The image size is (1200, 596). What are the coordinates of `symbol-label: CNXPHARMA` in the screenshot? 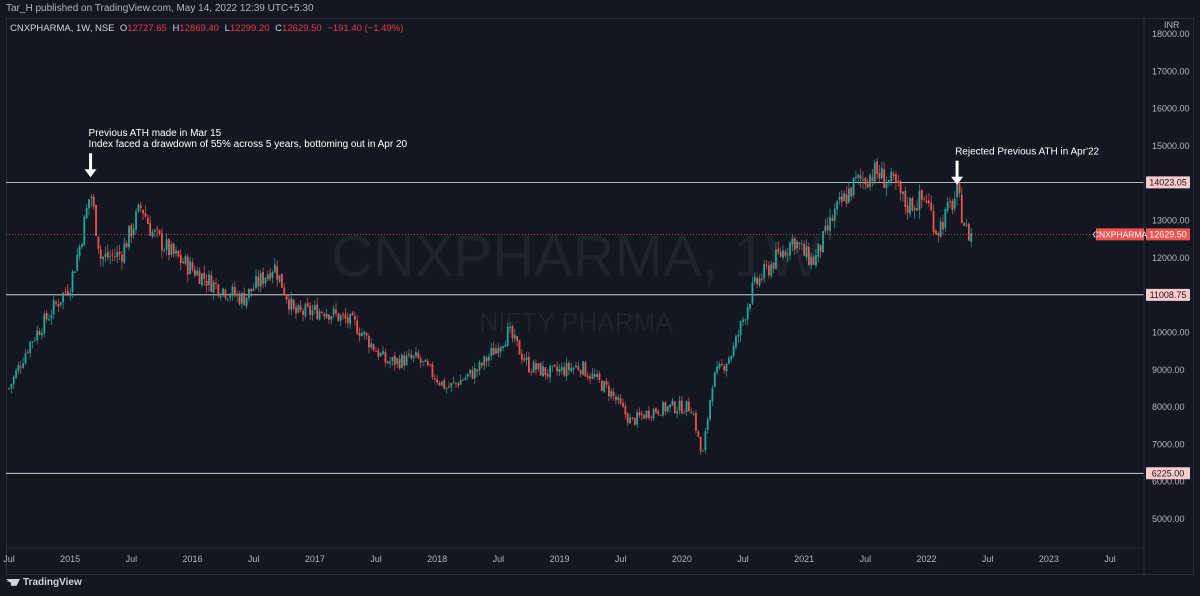 It's located at (1120, 234).